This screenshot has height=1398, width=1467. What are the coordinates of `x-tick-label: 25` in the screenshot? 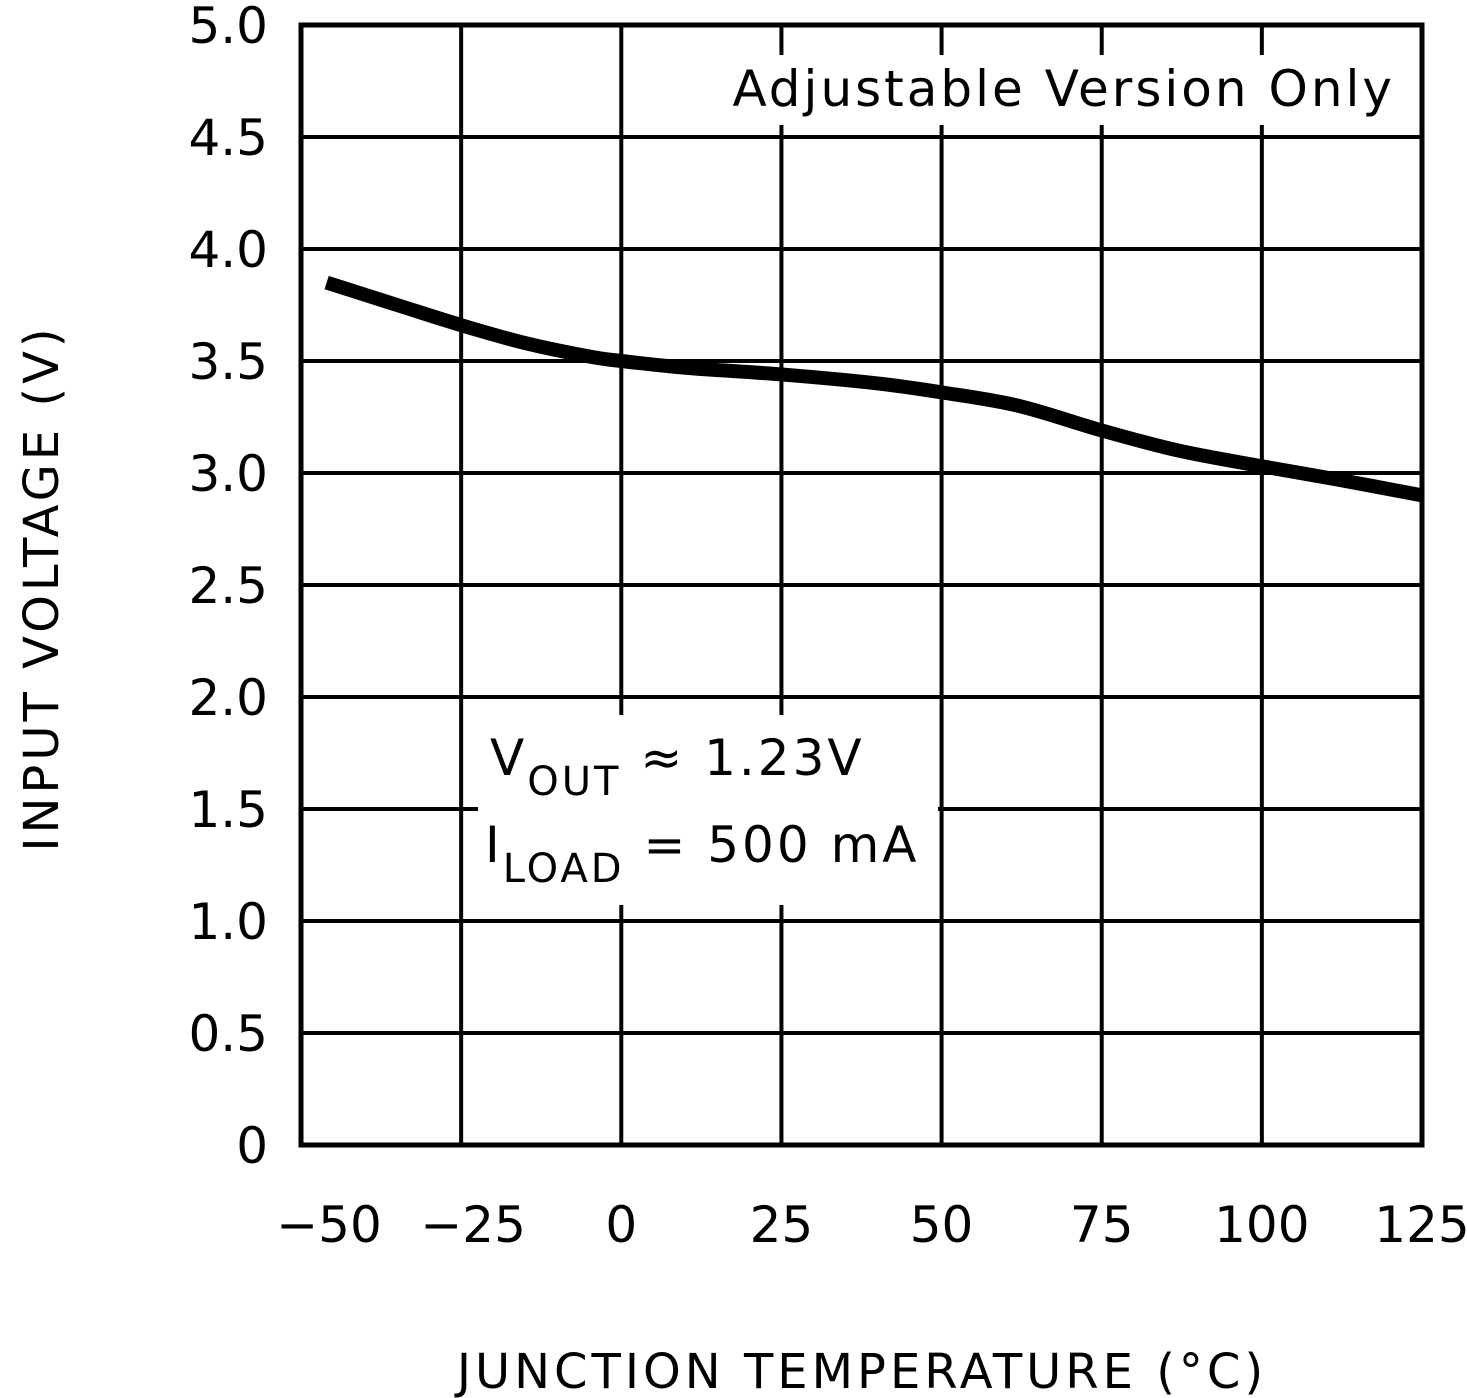 It's located at (782, 1225).